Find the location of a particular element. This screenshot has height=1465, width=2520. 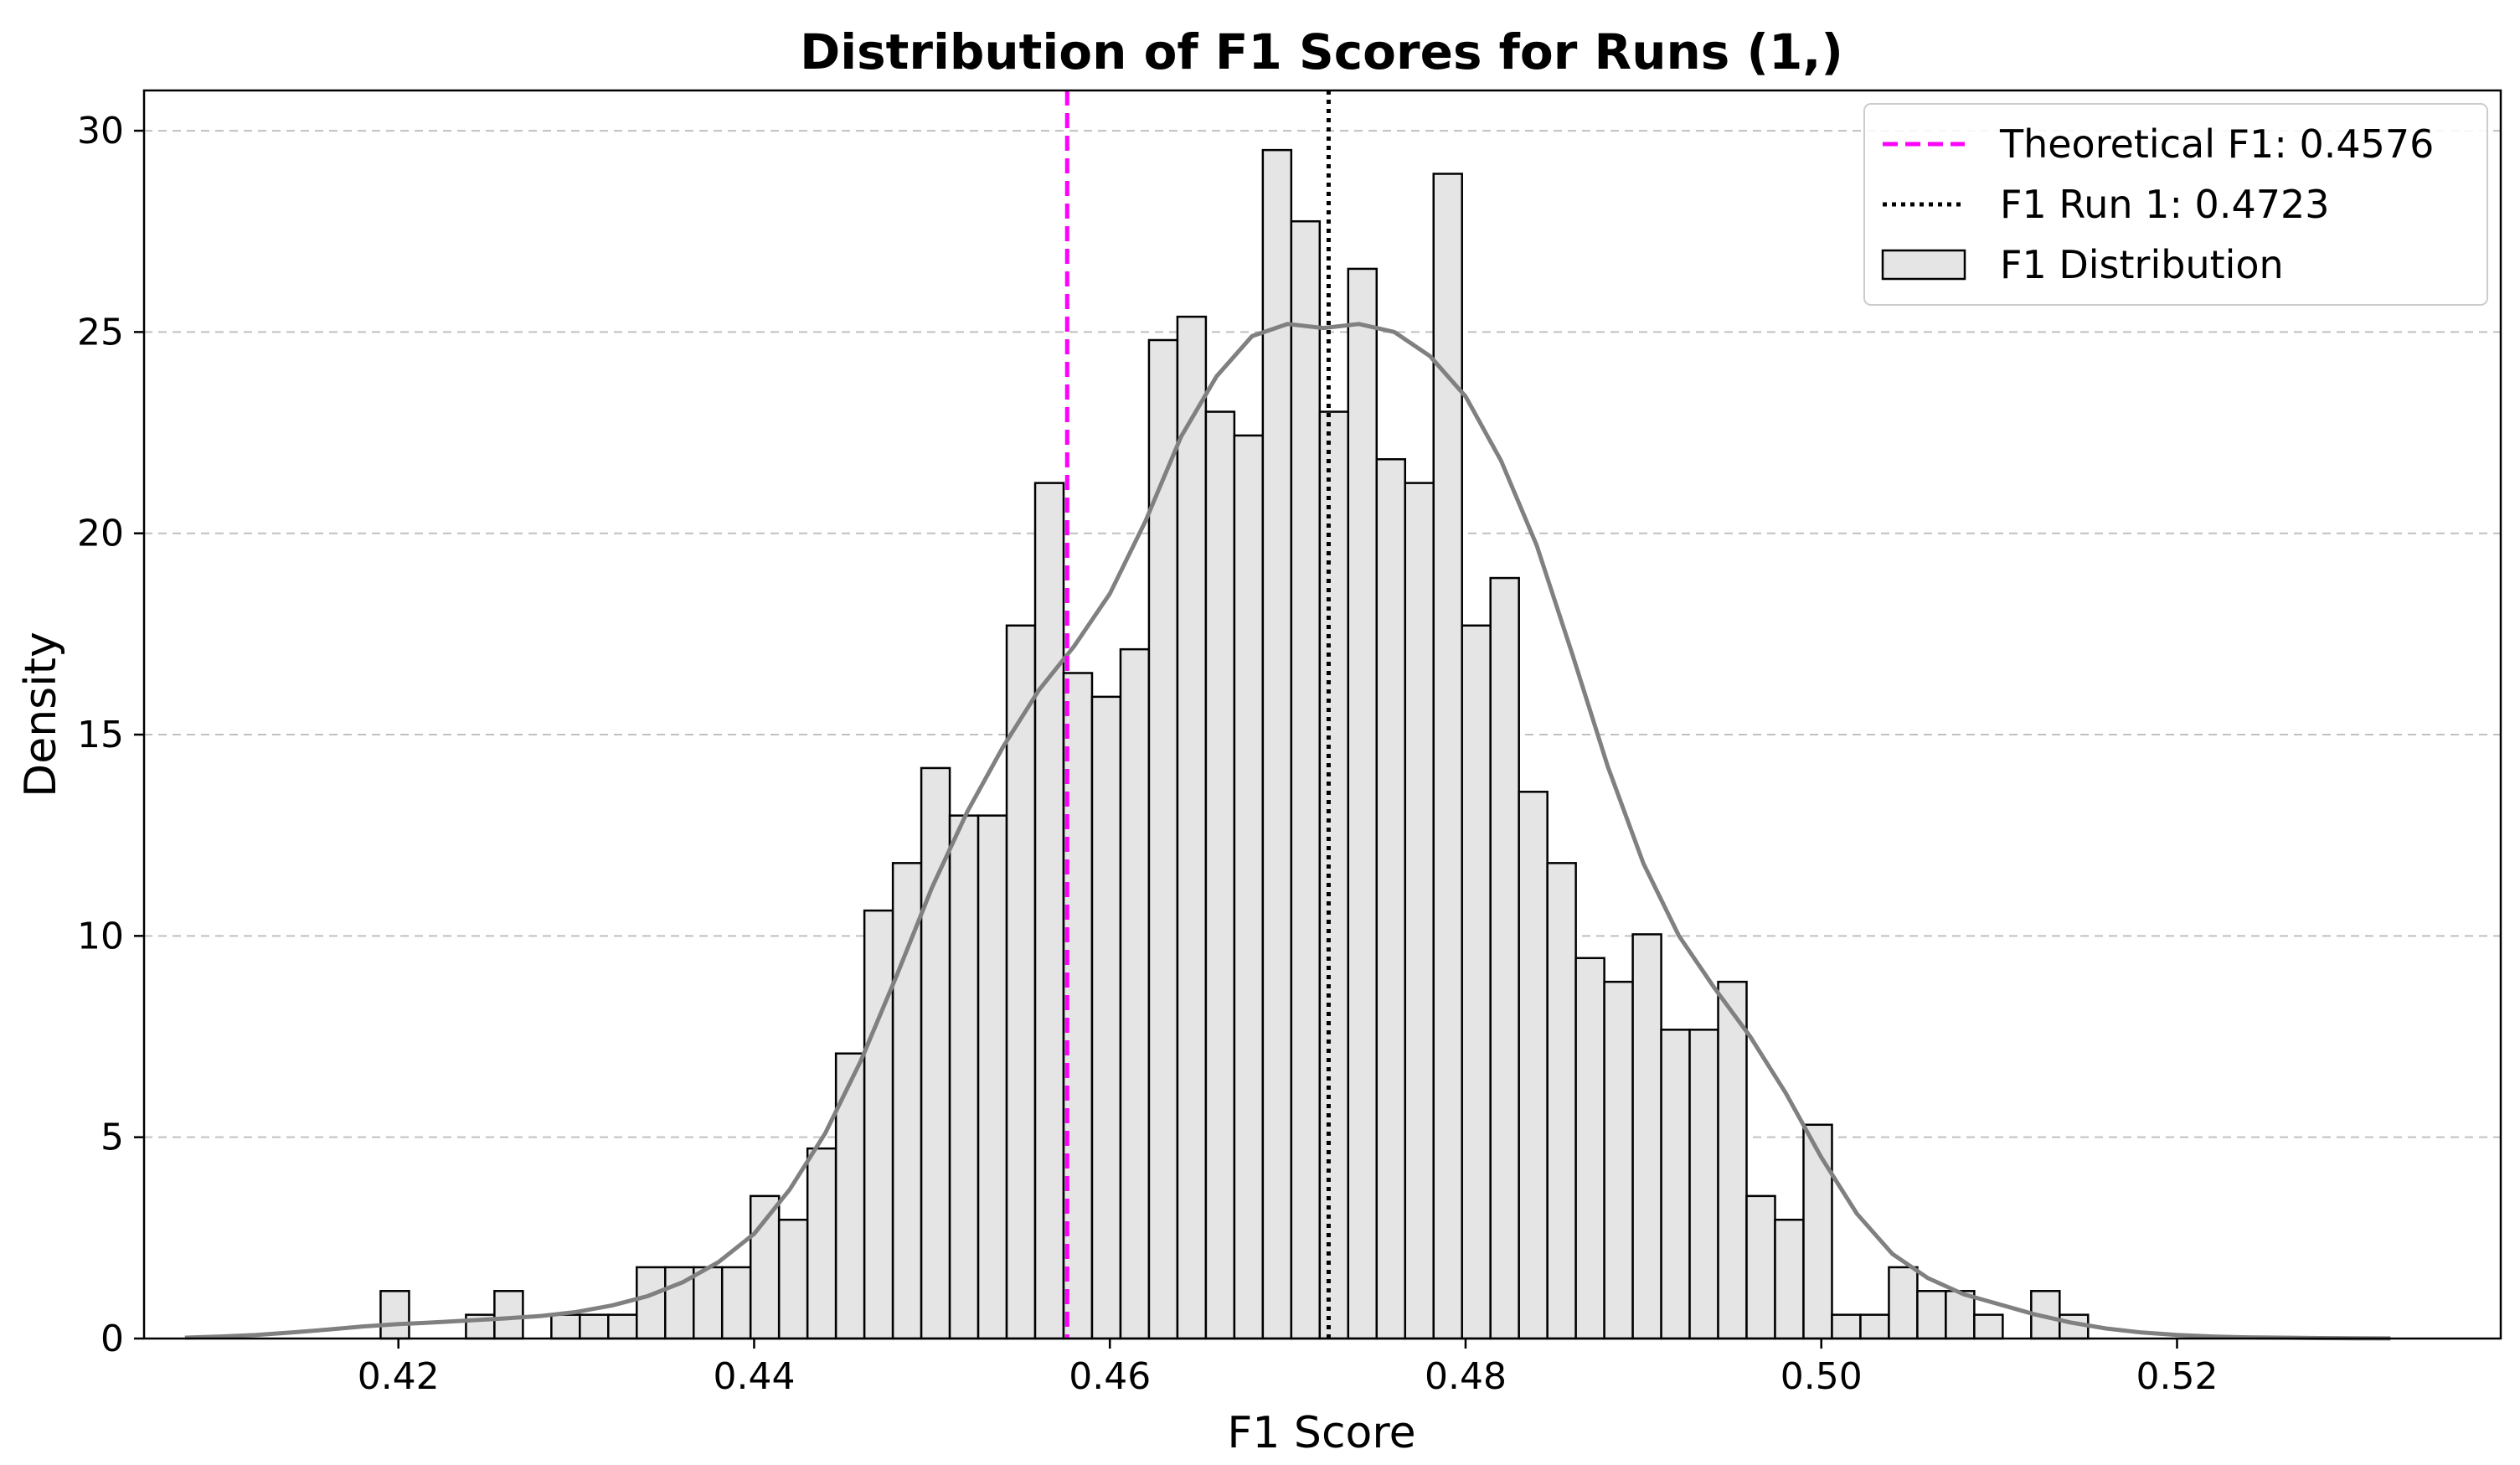

y-tick-label: 10 is located at coordinates (101, 936).